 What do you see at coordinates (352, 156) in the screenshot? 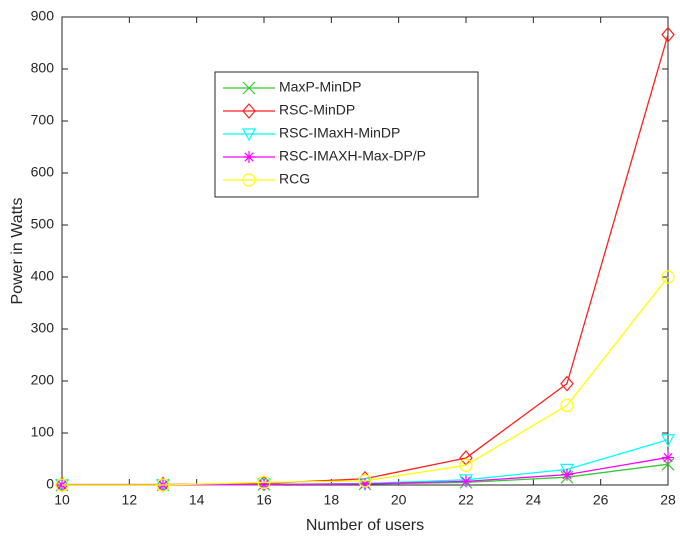
I see `legend-label: RSC-IMAXH-Max-DP/P` at bounding box center [352, 156].